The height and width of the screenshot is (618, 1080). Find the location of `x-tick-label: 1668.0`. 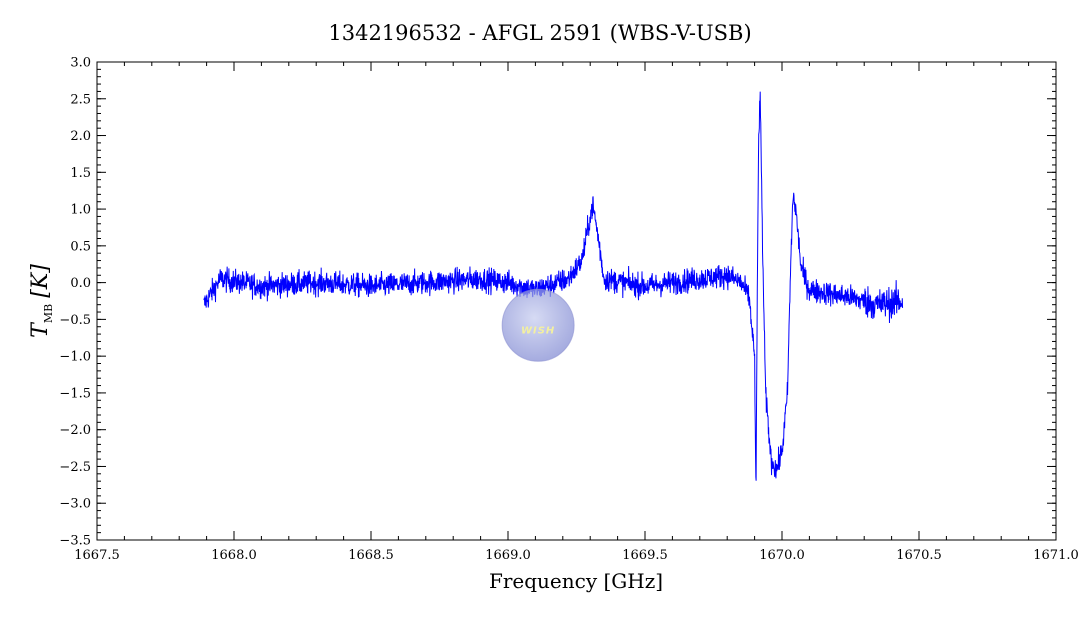

x-tick-label: 1668.0 is located at coordinates (234, 555).